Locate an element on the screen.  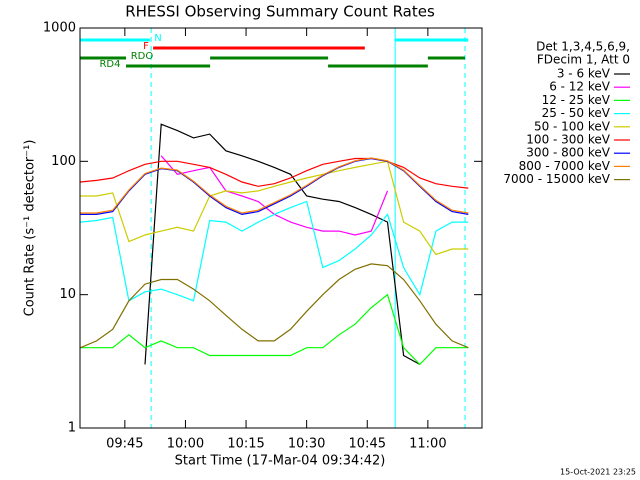
legend-label: 300 - 800 keV is located at coordinates (568, 153).